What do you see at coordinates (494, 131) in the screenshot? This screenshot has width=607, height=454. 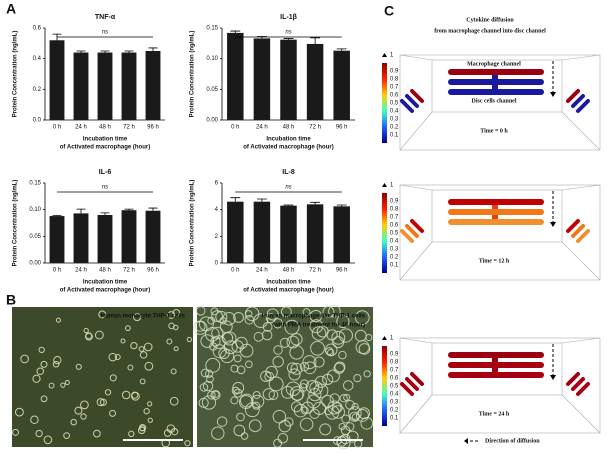 I see `time-label: Time = 0 h` at bounding box center [494, 131].